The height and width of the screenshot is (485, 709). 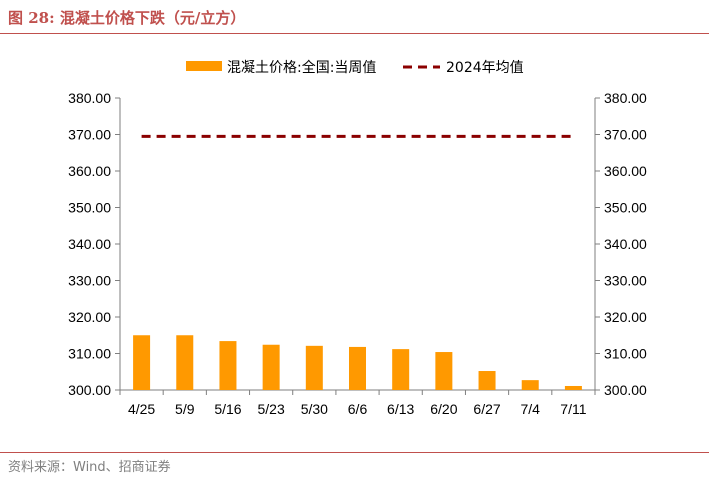 I want to click on legend: 混凝土价格:全国:当周值 2024年均值, so click(x=355, y=67).